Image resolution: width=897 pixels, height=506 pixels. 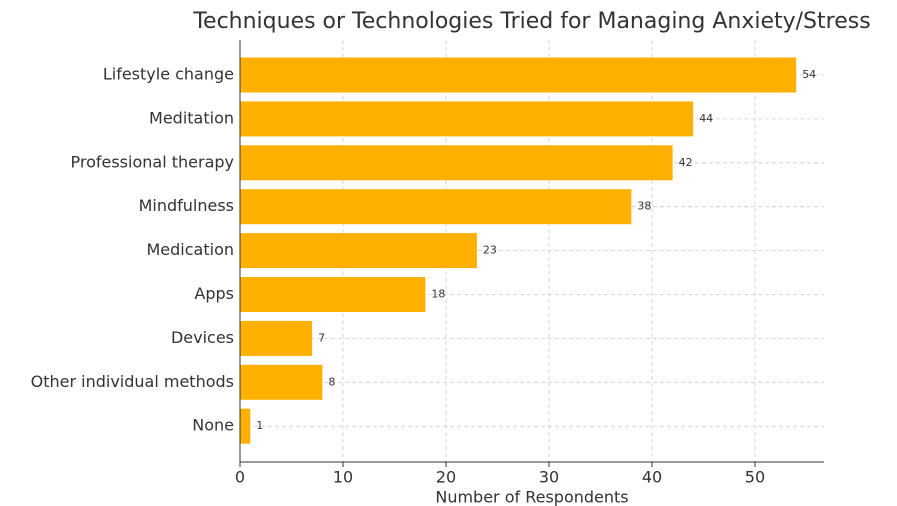 I want to click on data-label: 23, so click(x=490, y=250).